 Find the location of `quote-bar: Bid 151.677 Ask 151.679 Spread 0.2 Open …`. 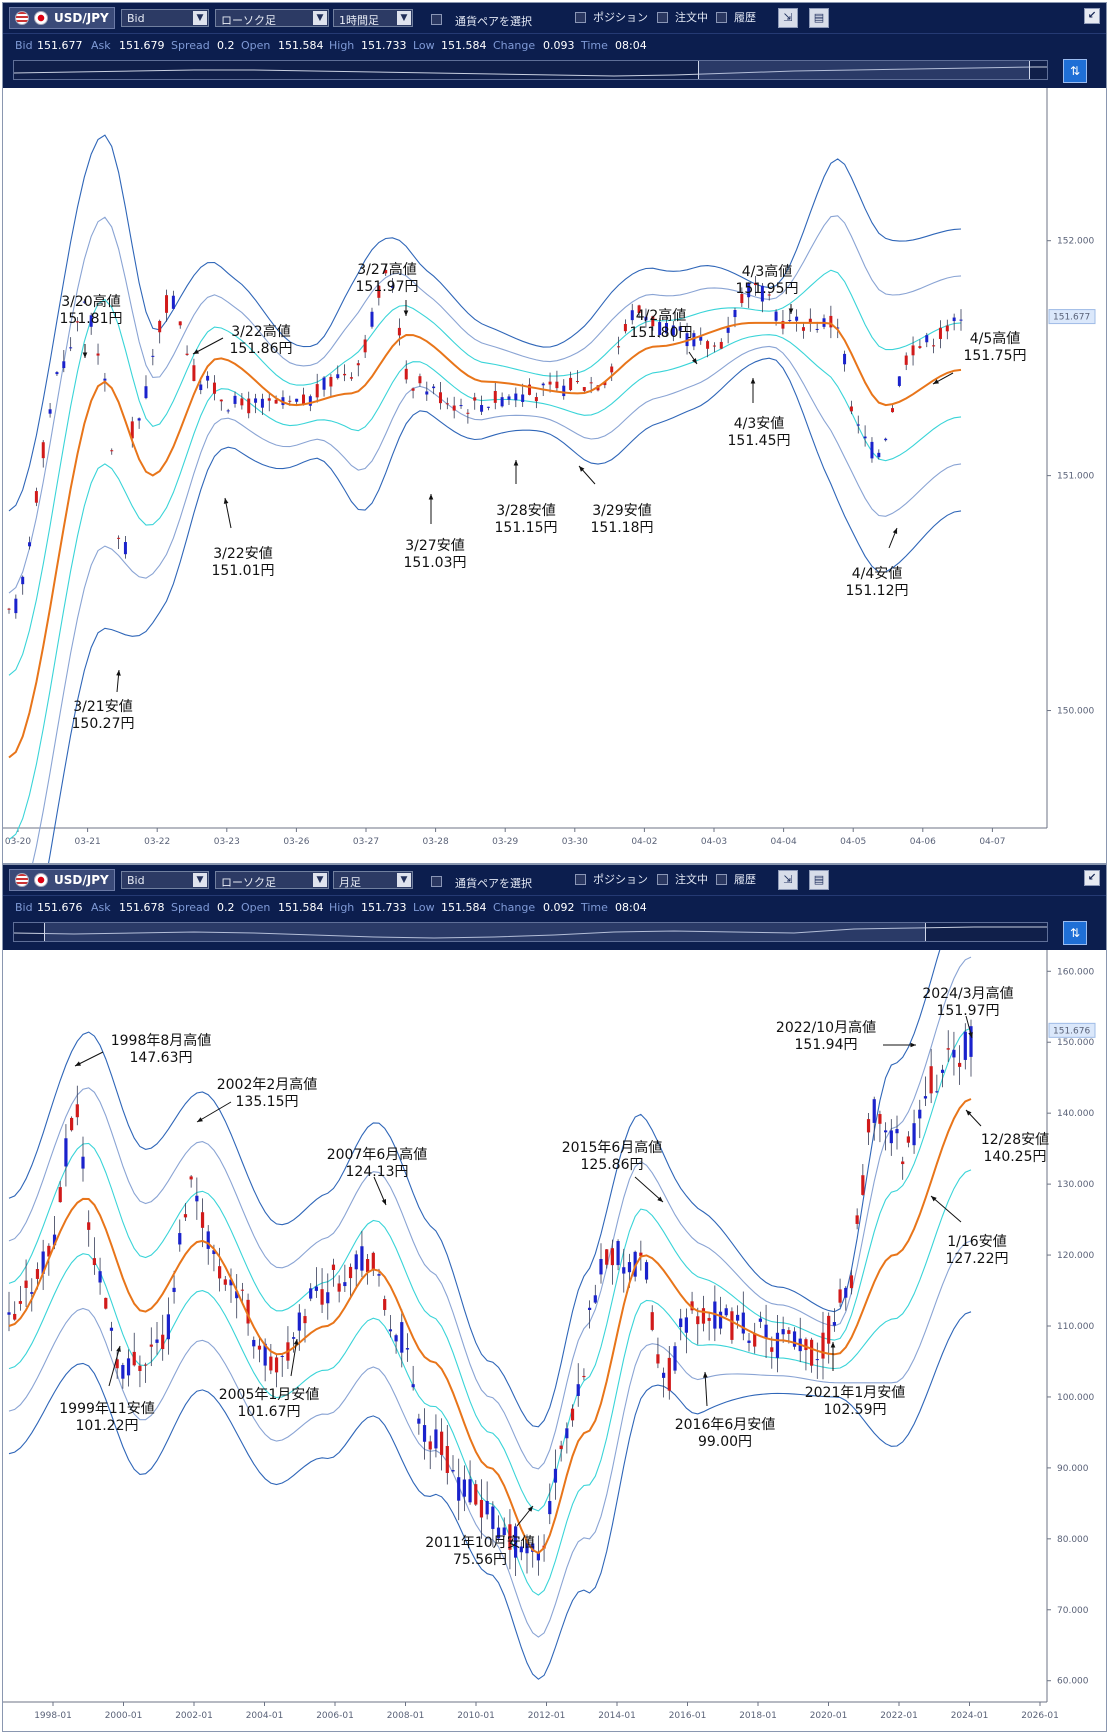

quote-bar: Bid 151.677 Ask 151.679 Spread 0.2 Open … is located at coordinates (554, 45).